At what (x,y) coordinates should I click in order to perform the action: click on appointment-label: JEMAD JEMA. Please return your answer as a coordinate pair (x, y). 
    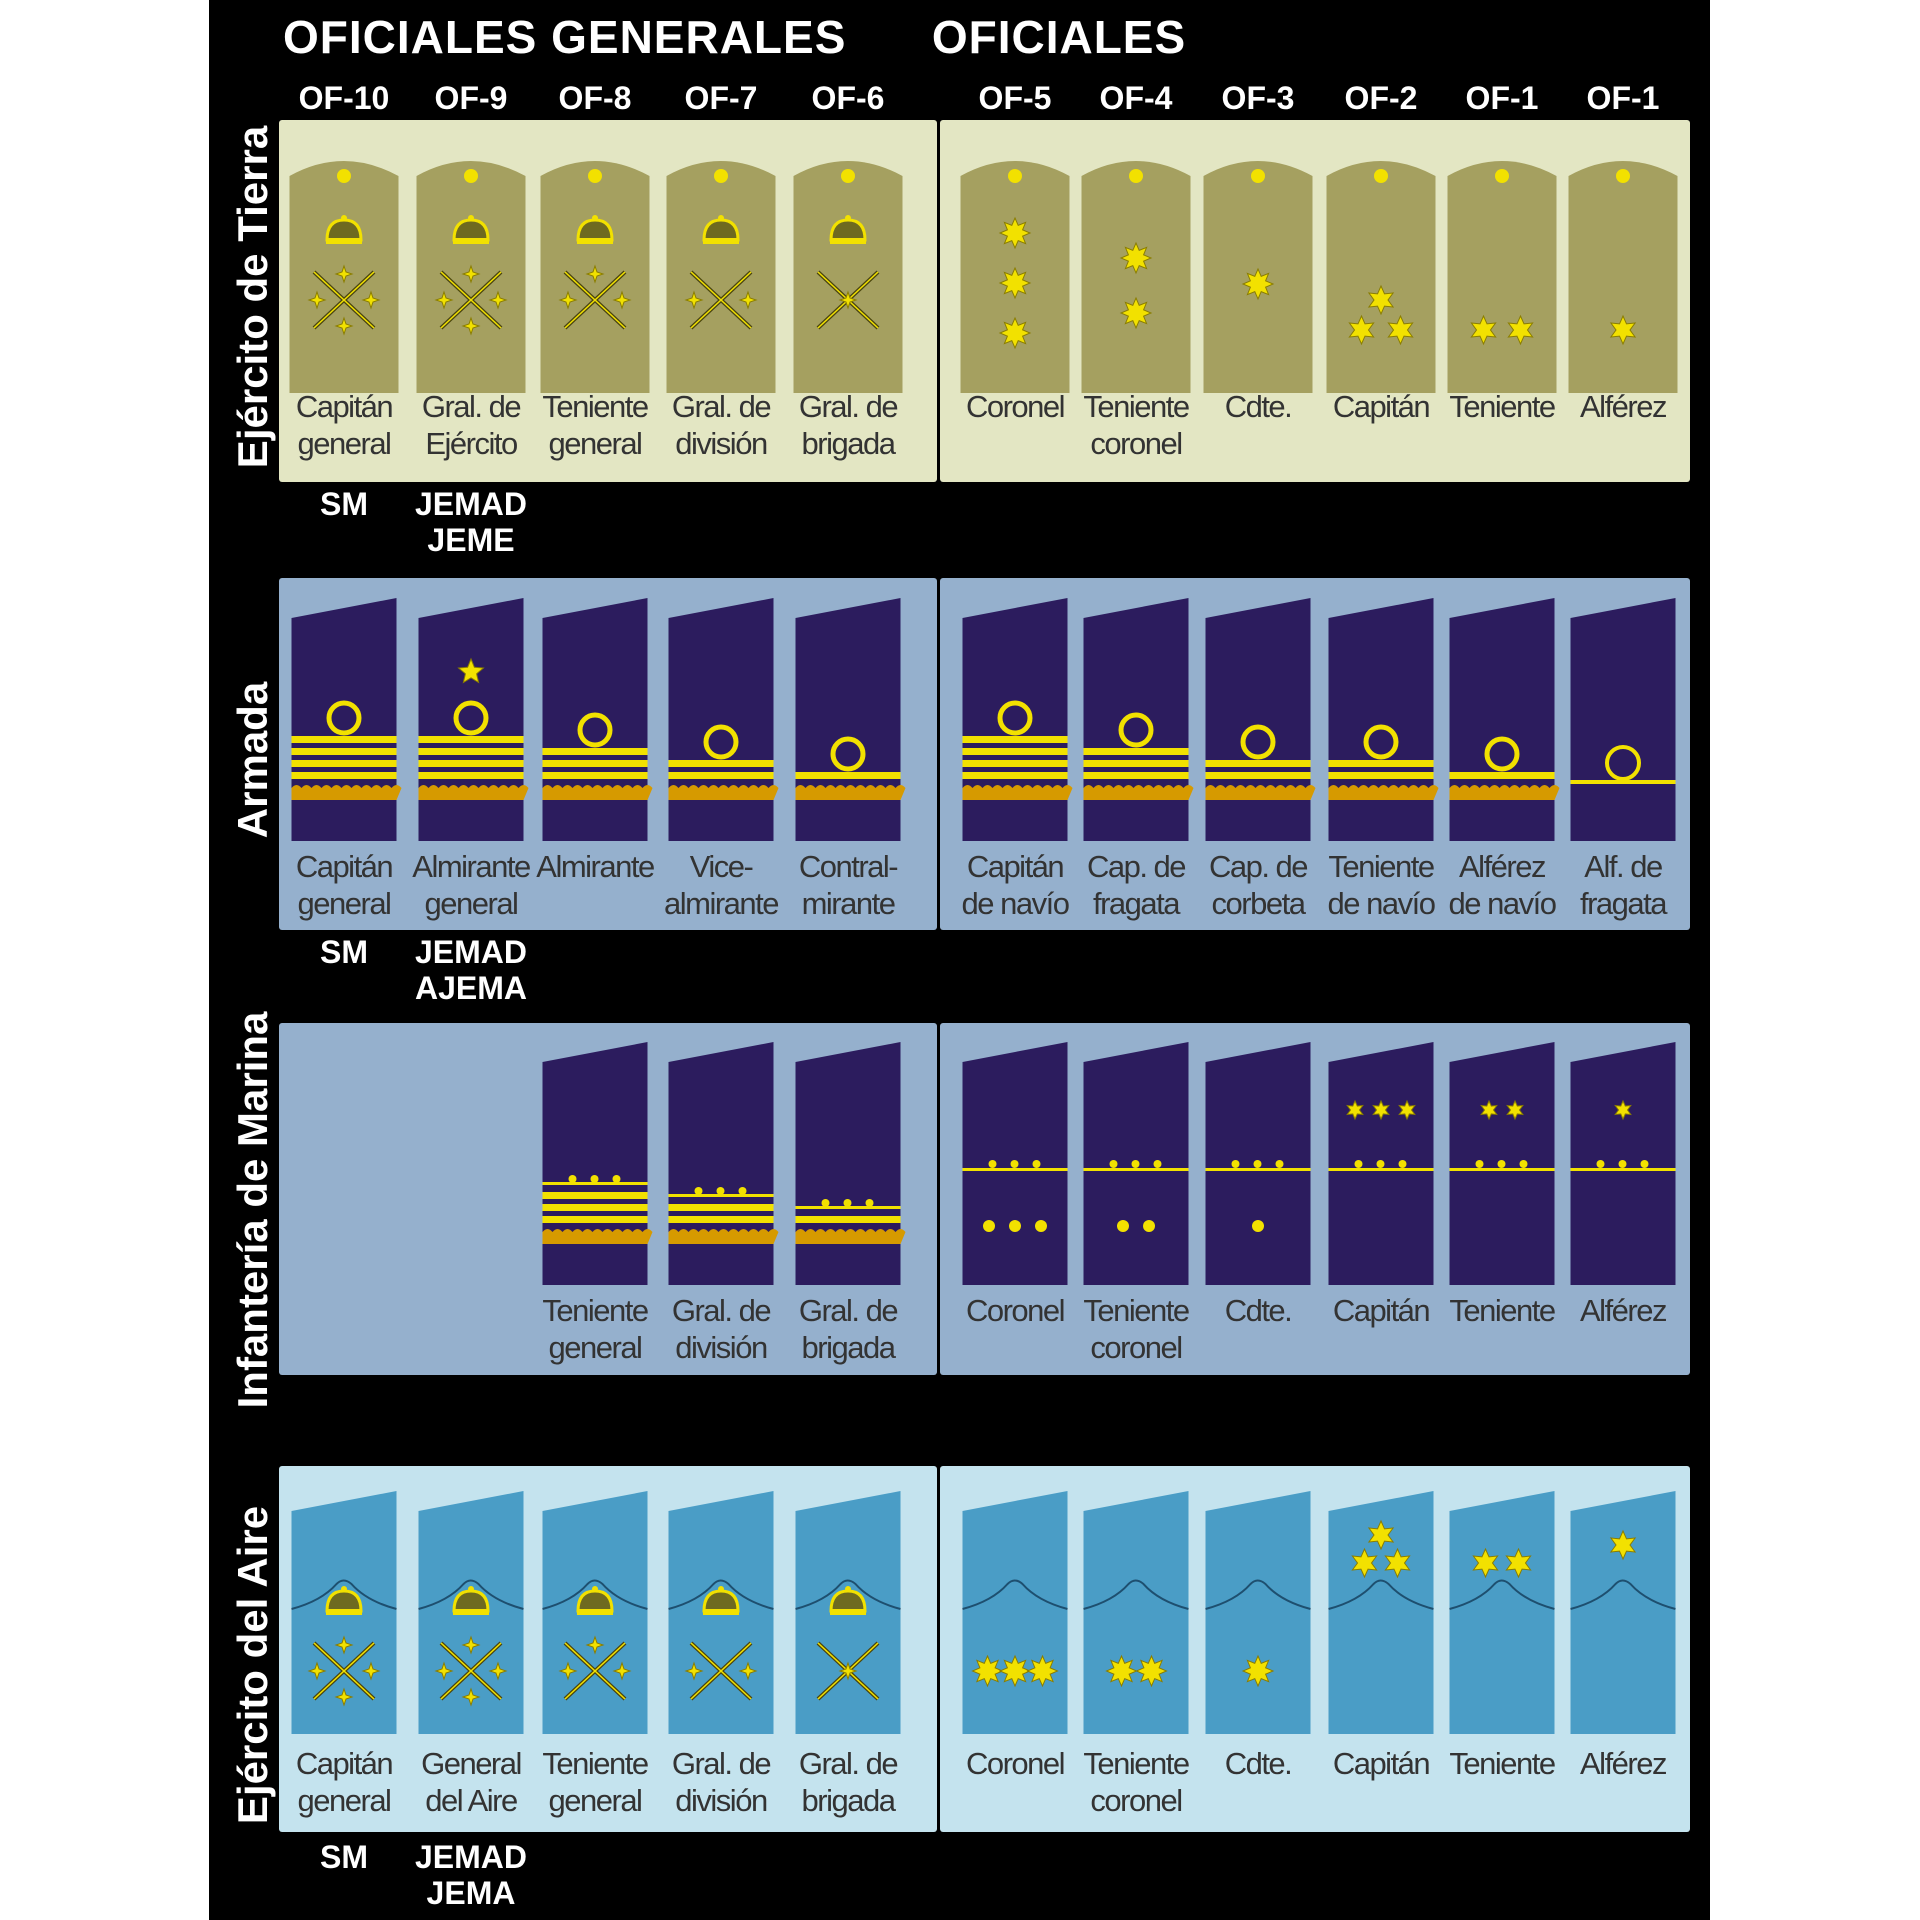
    Looking at the image, I should click on (471, 1875).